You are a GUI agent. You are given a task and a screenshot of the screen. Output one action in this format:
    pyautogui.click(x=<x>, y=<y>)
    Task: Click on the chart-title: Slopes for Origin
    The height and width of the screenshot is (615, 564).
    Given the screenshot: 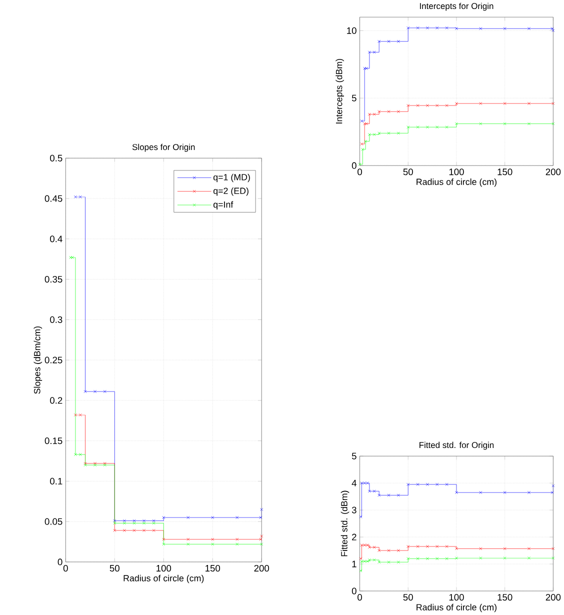 What is the action you would take?
    pyautogui.click(x=163, y=148)
    